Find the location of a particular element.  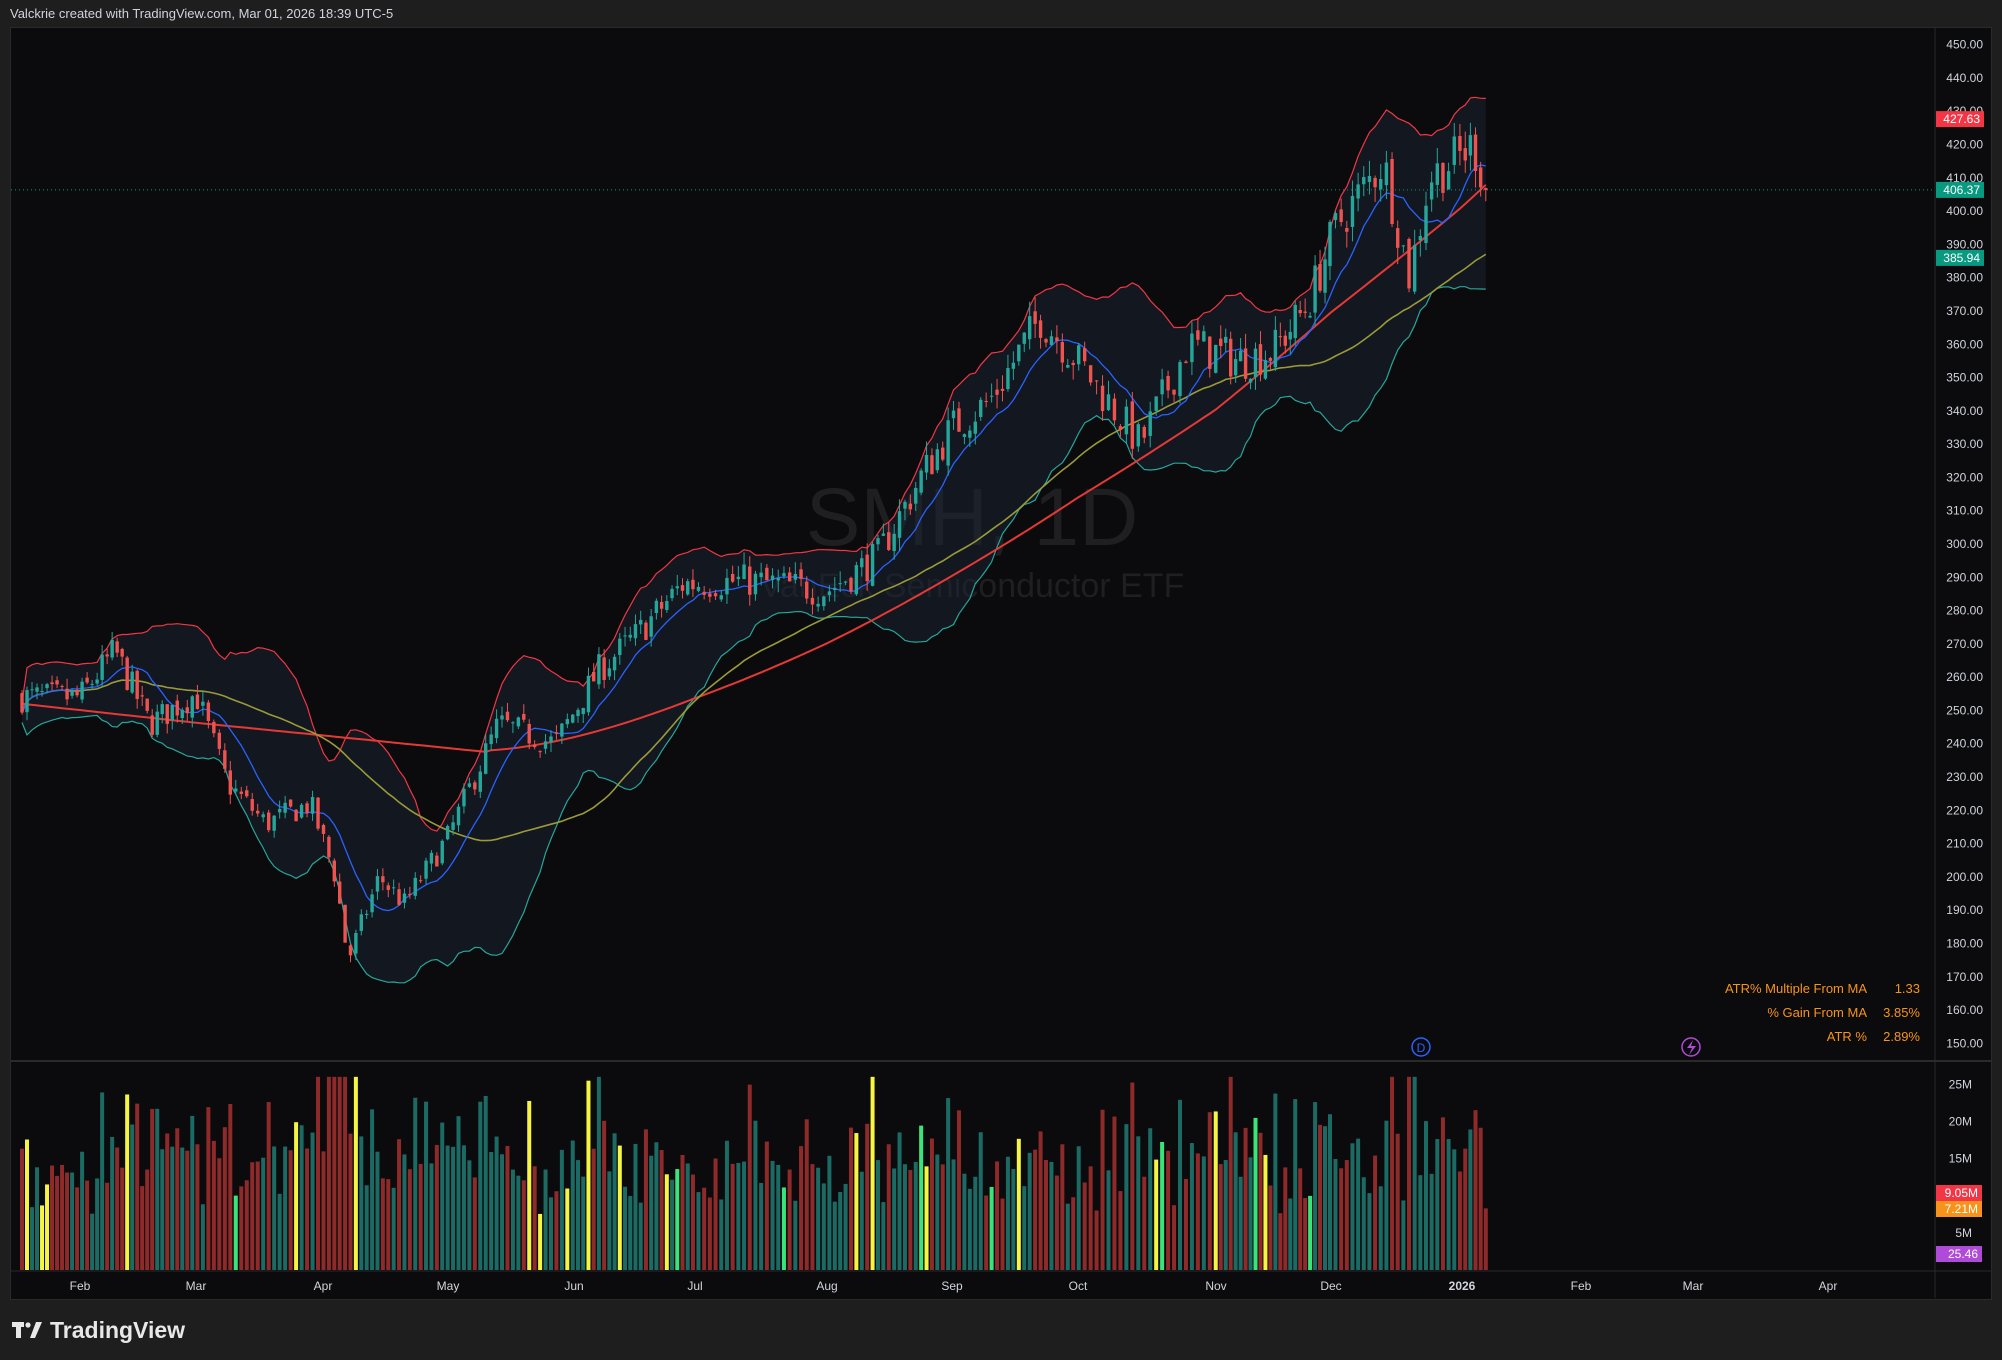

time-axis-label: Jun is located at coordinates (573, 1286).